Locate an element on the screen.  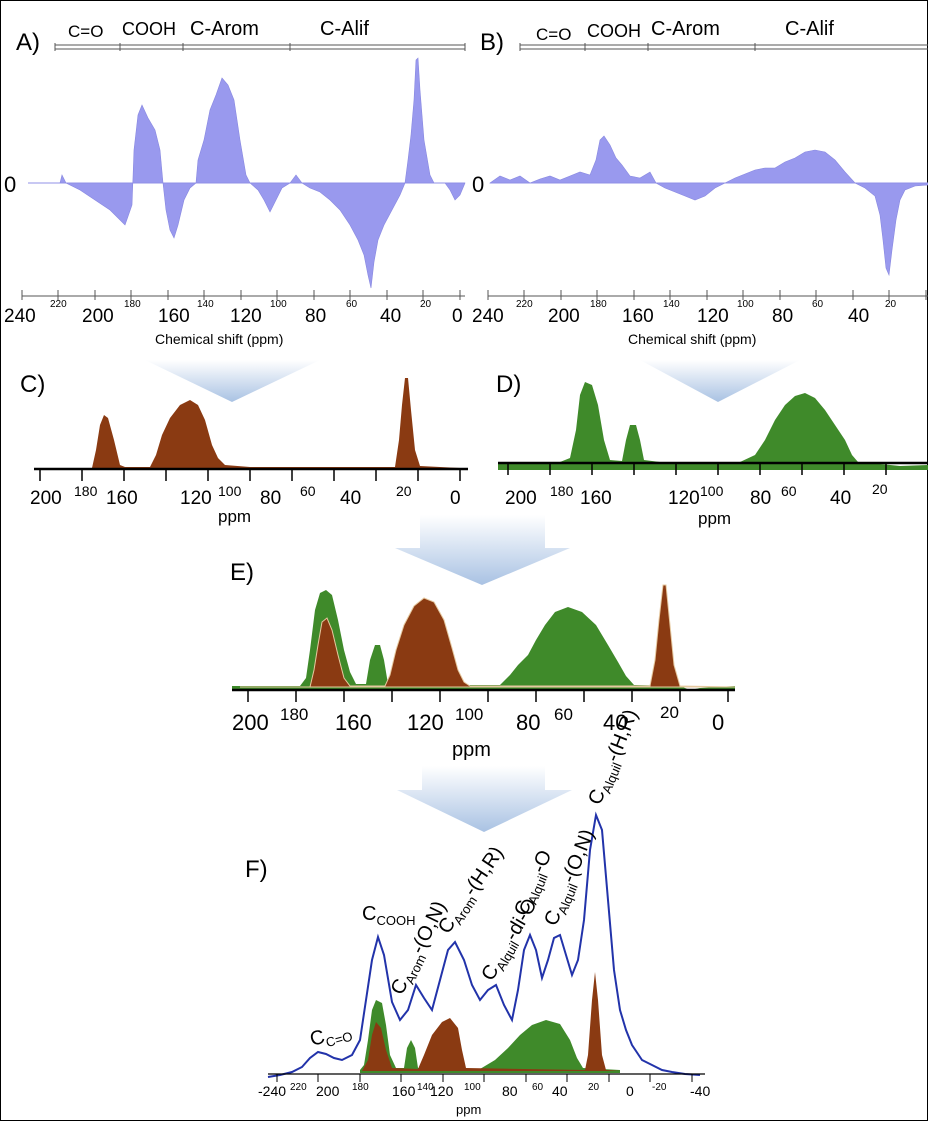
panel-d-tick-20: 20 is located at coordinates (880, 489).